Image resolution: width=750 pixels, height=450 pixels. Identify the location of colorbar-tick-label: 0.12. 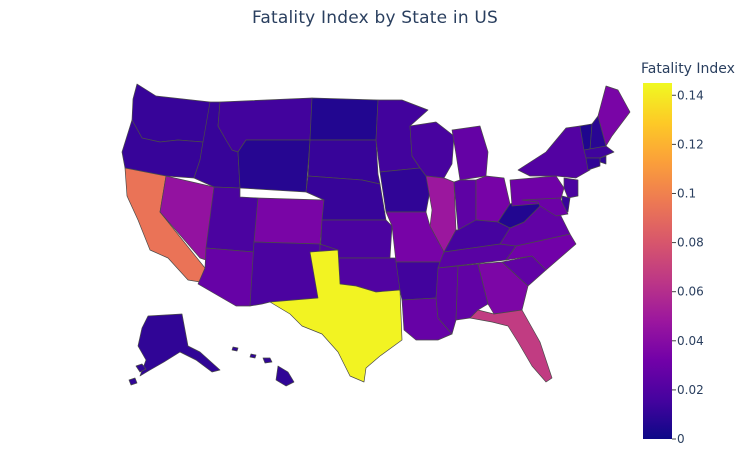
(690, 144).